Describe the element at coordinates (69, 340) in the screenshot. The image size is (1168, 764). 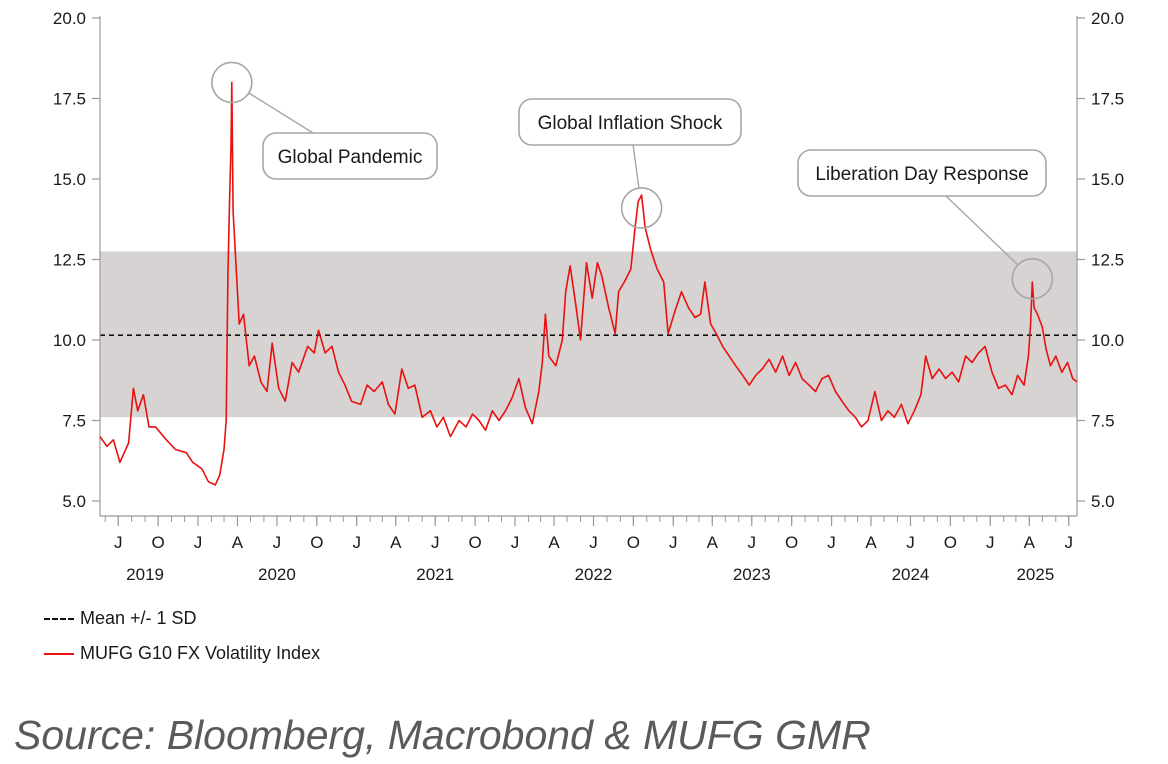
I see `y-tick-label-left: 10.0` at that location.